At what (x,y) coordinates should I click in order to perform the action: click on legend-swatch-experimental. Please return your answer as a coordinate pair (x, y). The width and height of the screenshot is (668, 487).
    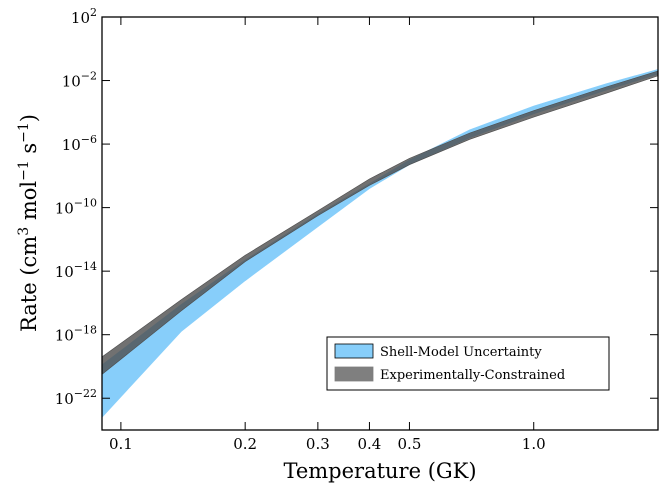
    Looking at the image, I should click on (354, 374).